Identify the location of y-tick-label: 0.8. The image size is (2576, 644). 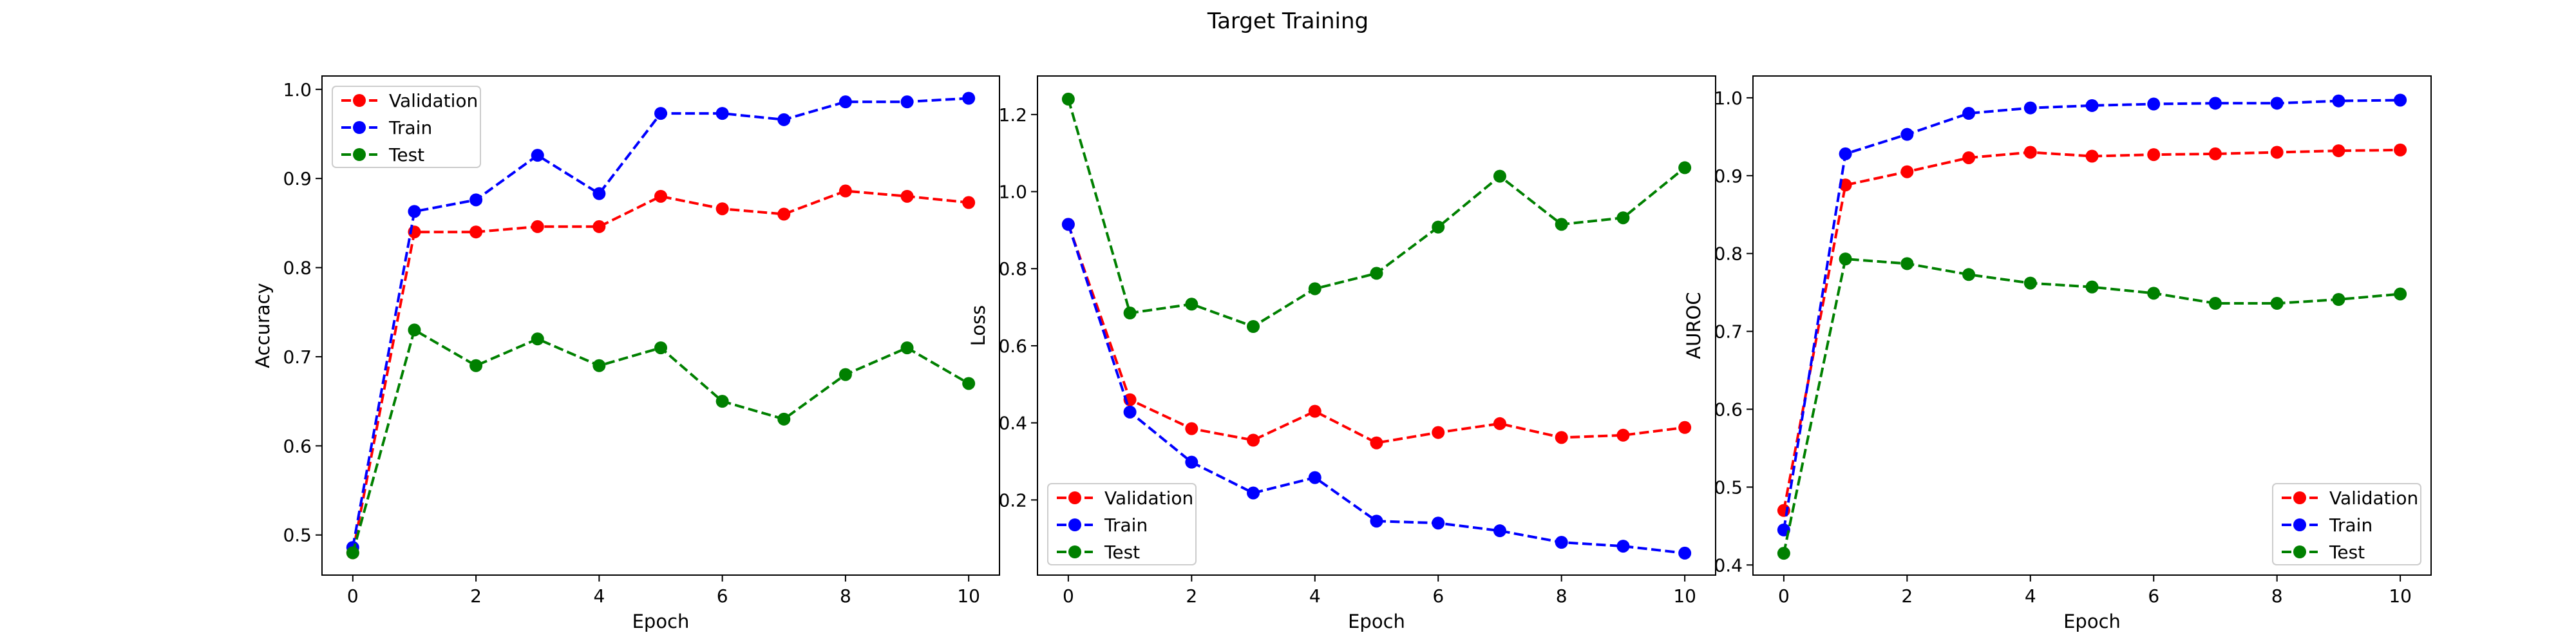
(297, 269).